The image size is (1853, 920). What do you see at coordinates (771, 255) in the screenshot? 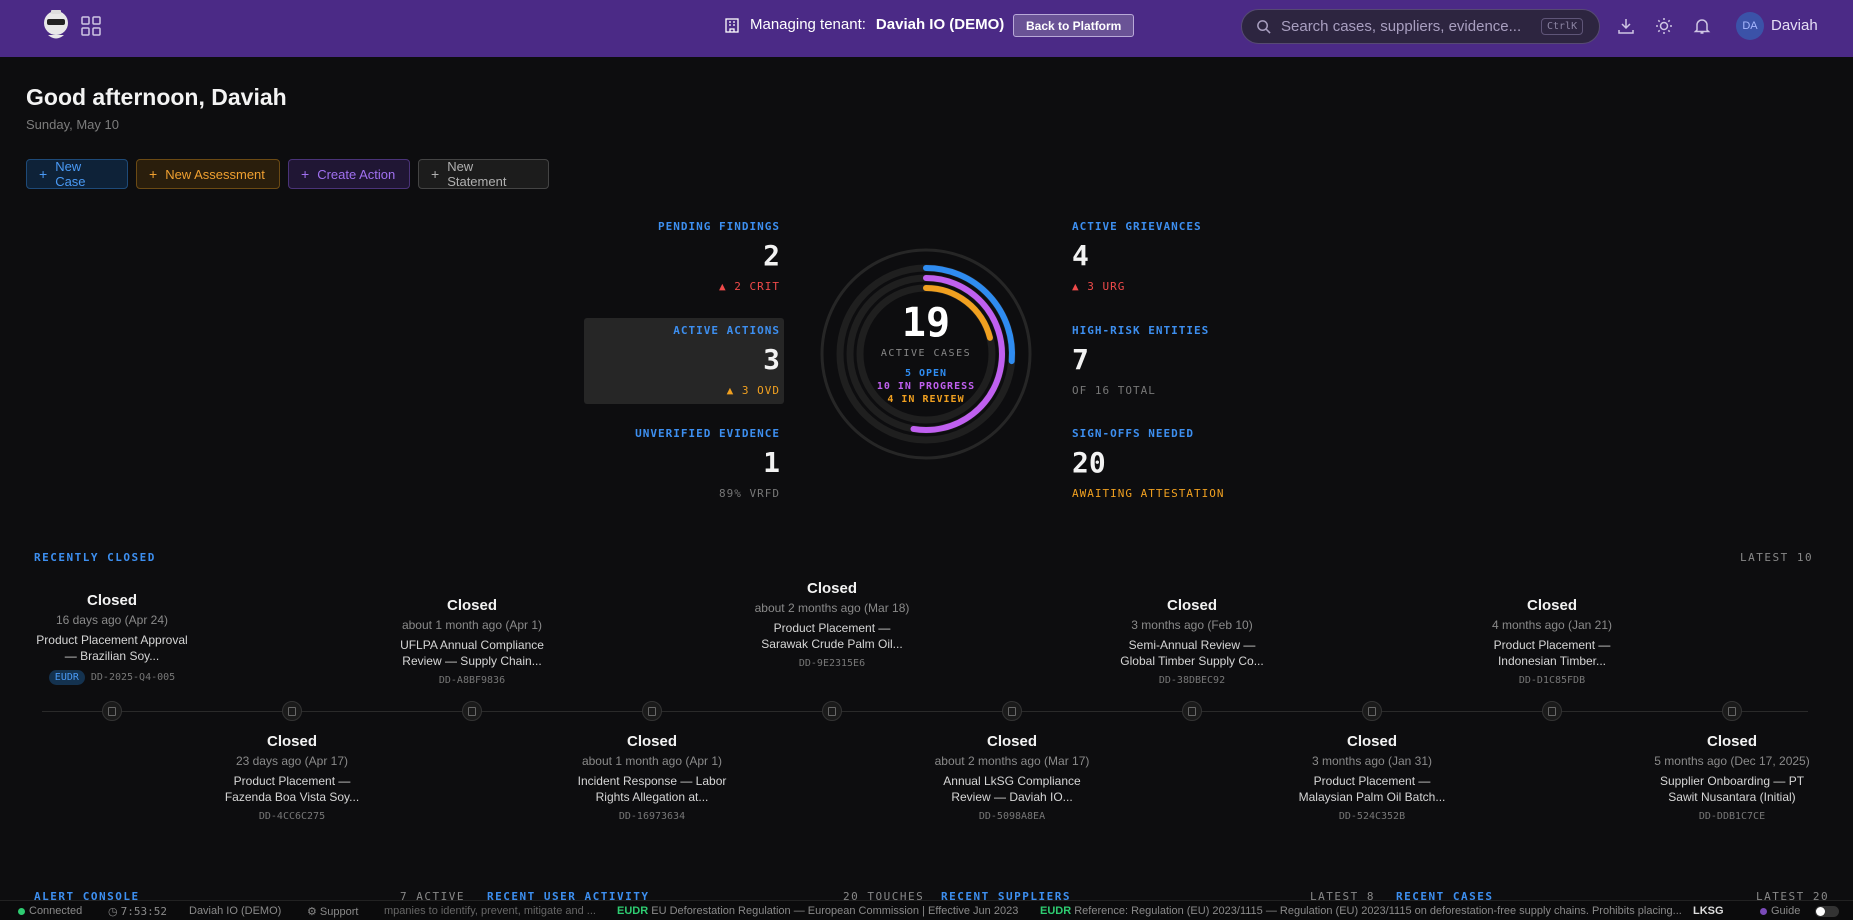
I see `stat-value: 2` at bounding box center [771, 255].